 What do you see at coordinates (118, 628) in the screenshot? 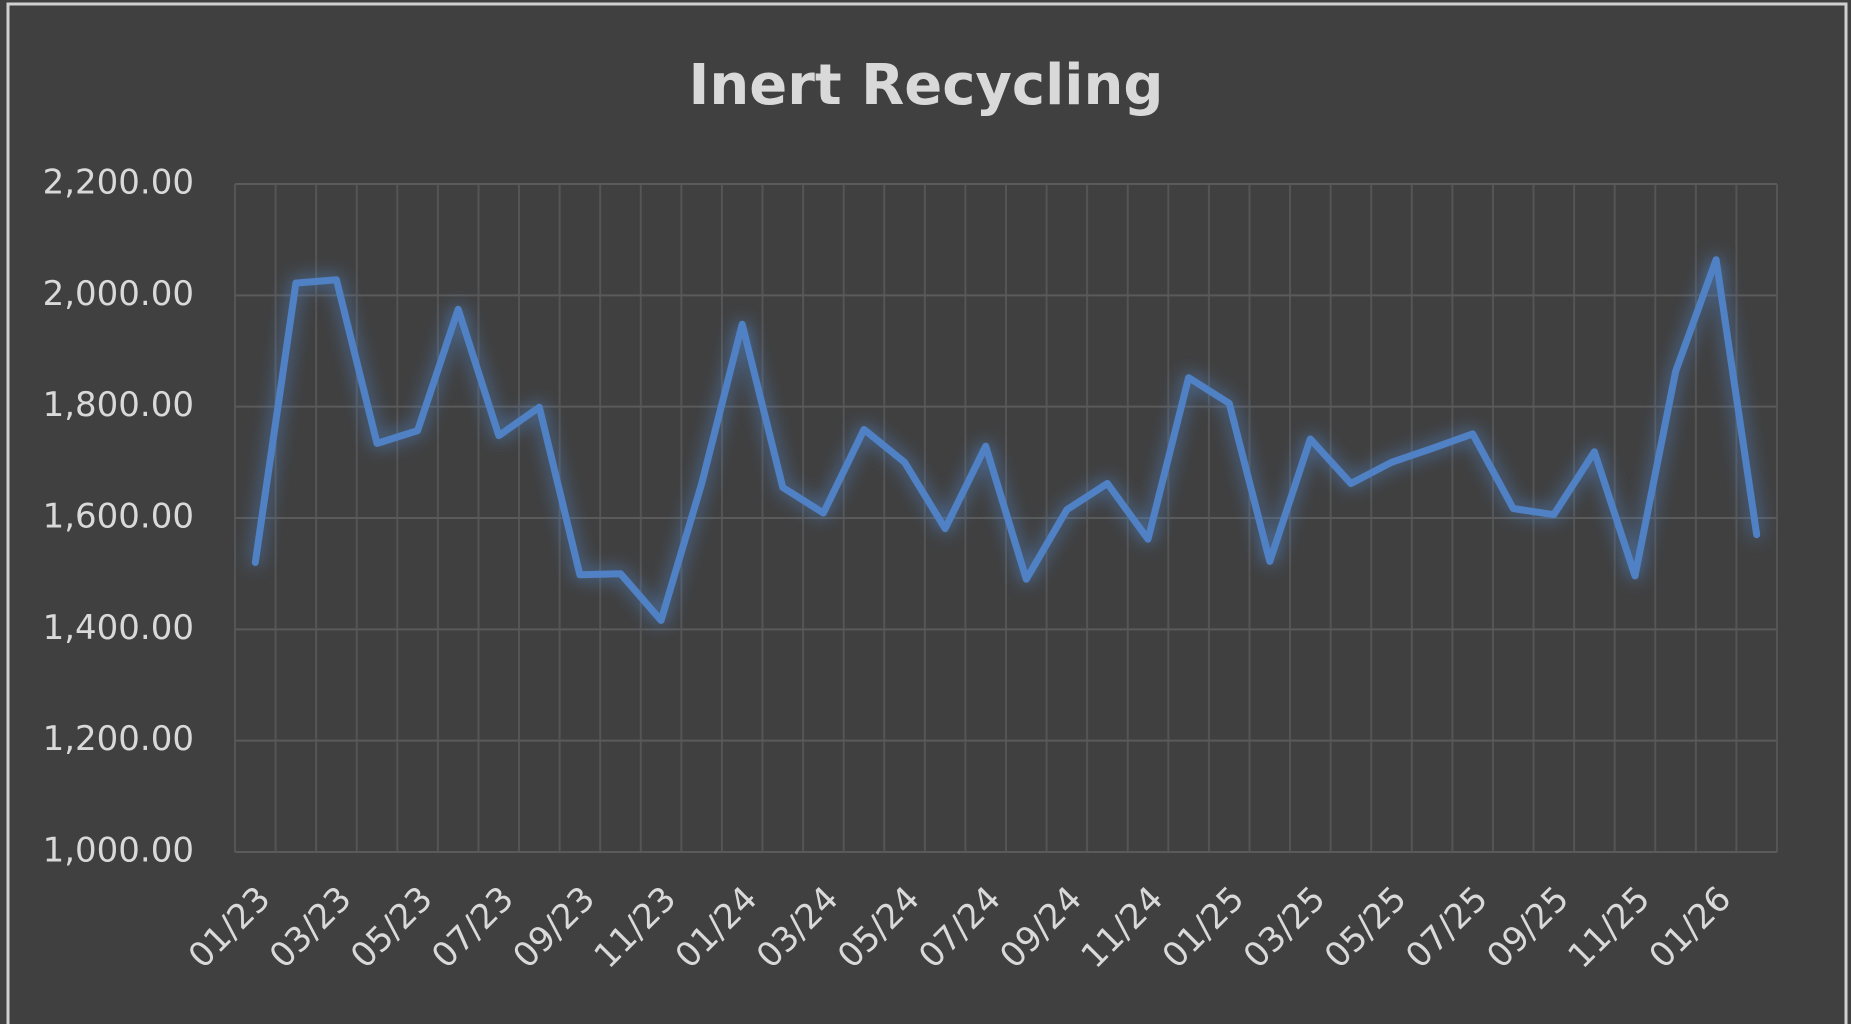
I see `y-tick-label: 1,400.00` at bounding box center [118, 628].